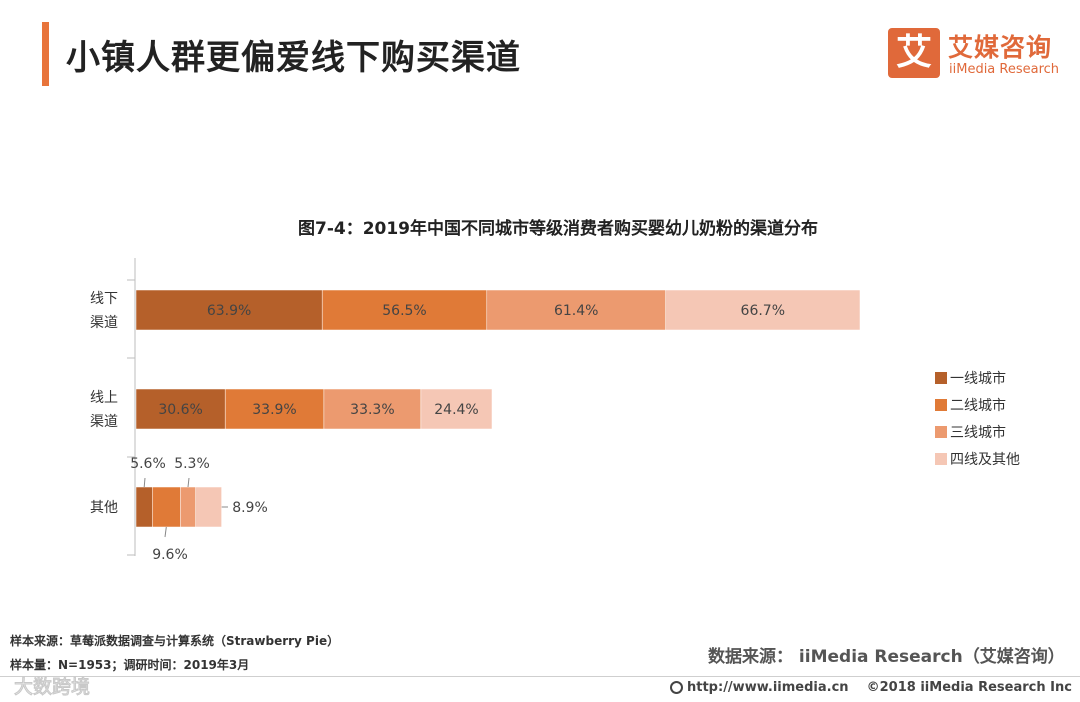  I want to click on data-label-1-0: 30.6%, so click(180, 410).